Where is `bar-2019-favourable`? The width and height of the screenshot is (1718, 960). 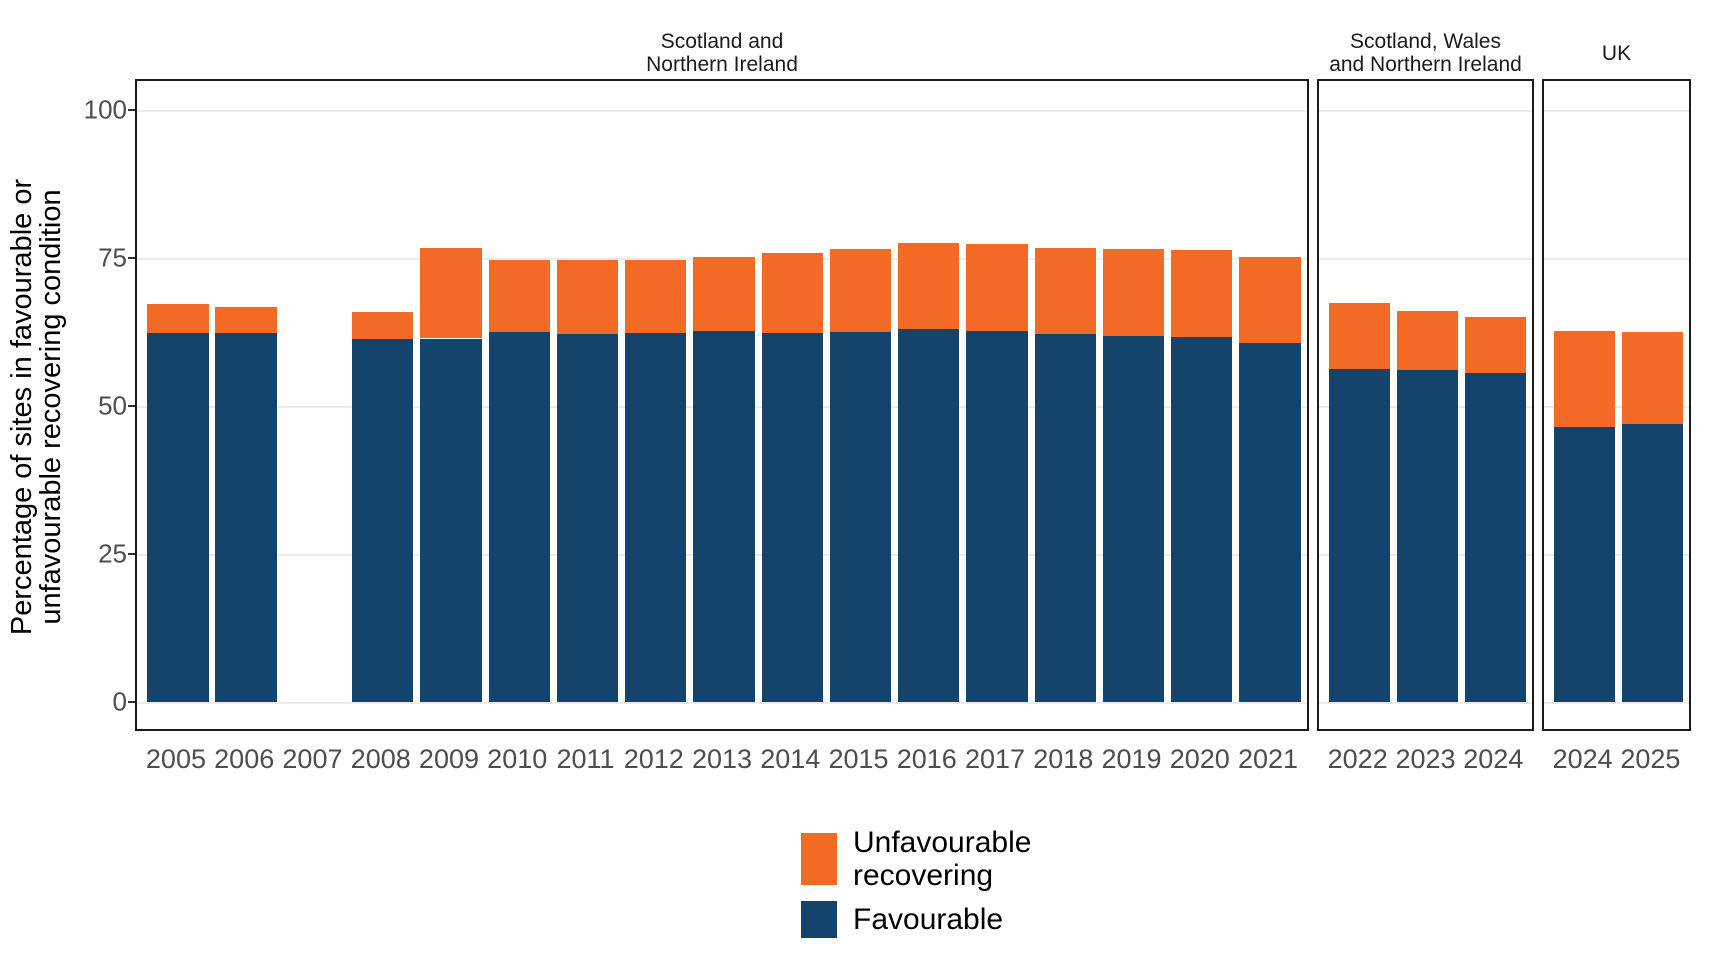 bar-2019-favourable is located at coordinates (1133, 519).